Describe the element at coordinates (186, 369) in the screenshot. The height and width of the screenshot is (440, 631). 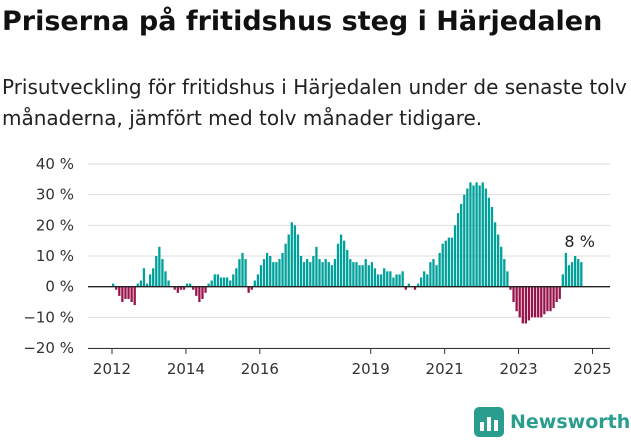
I see `x-tick-label: 2014` at that location.